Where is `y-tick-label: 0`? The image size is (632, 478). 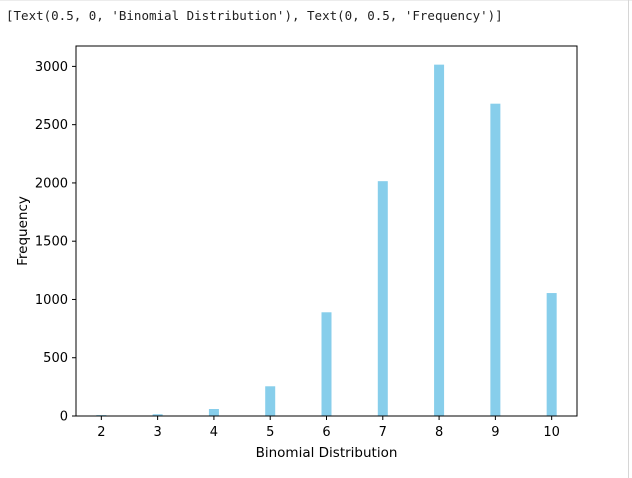
y-tick-label: 0 is located at coordinates (64, 417).